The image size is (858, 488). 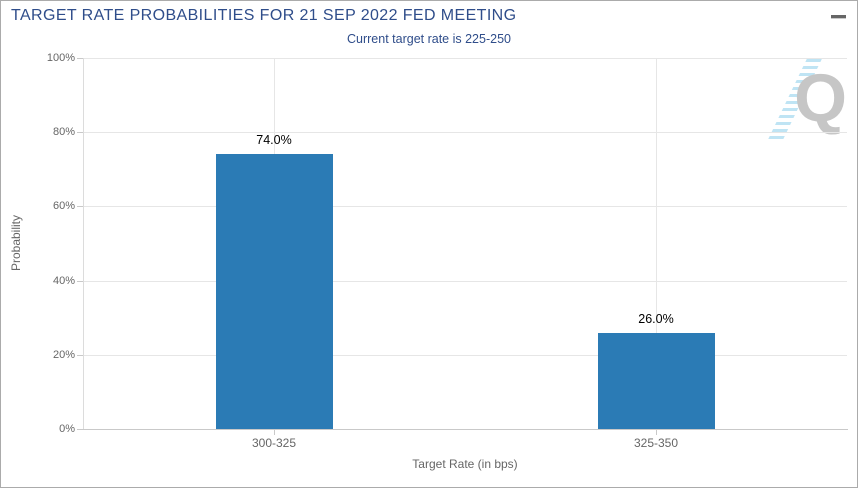 What do you see at coordinates (274, 443) in the screenshot?
I see `x-tick-label: 300-325` at bounding box center [274, 443].